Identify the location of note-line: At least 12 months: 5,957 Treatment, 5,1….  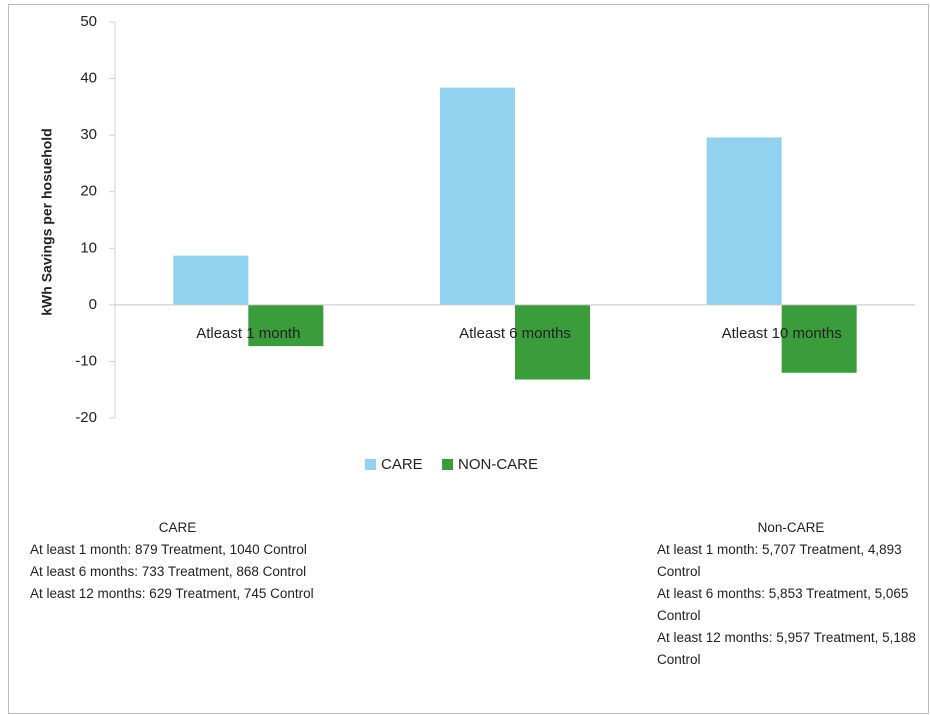
(786, 648).